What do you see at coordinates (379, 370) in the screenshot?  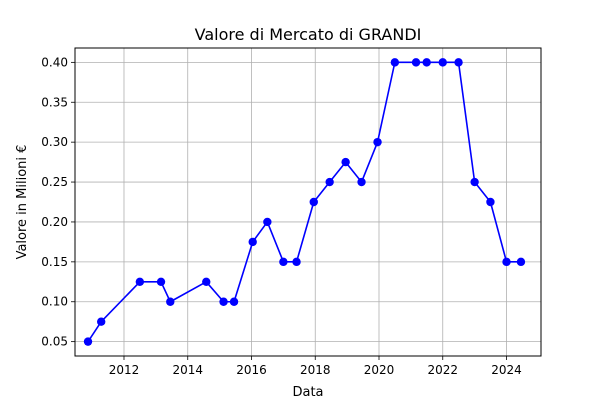 I see `x-tick-label: 2020` at bounding box center [379, 370].